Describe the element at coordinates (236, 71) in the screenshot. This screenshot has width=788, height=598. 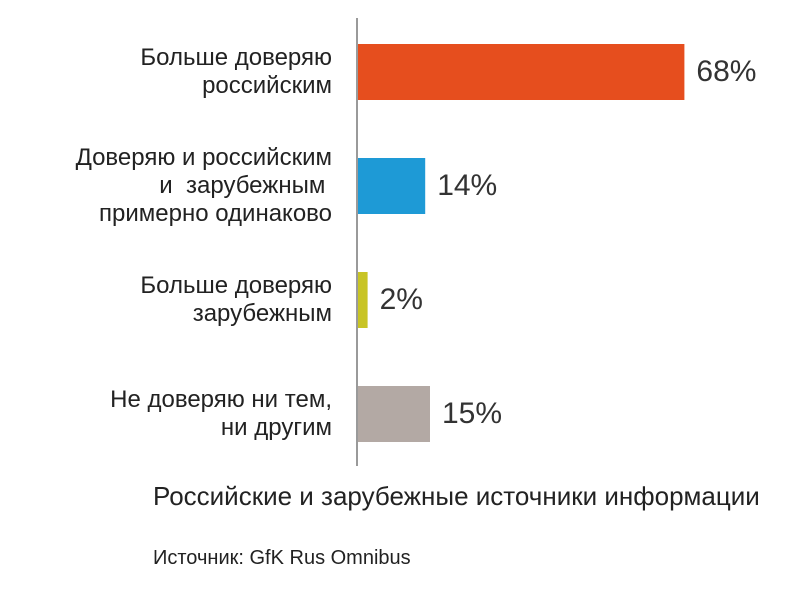
I see `category-label-1: Больше доверяю российским` at that location.